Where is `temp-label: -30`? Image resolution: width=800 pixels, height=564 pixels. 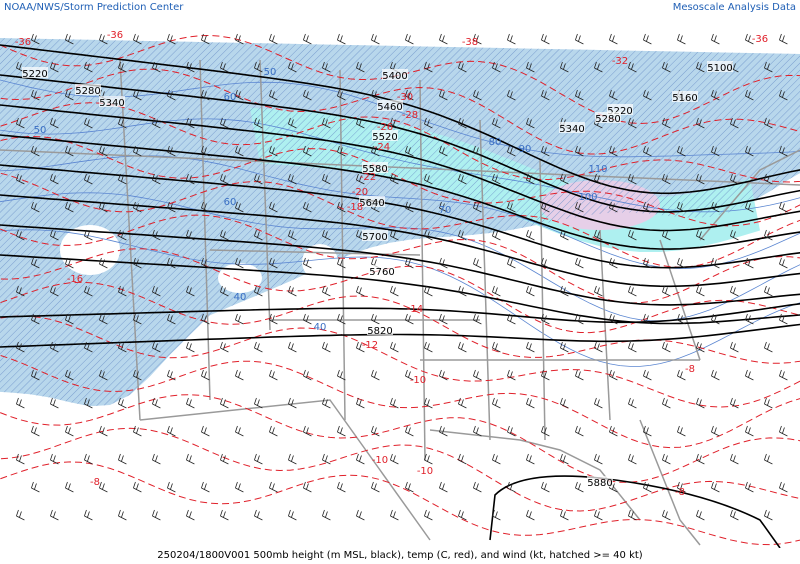 temp-label: -30 is located at coordinates (405, 97).